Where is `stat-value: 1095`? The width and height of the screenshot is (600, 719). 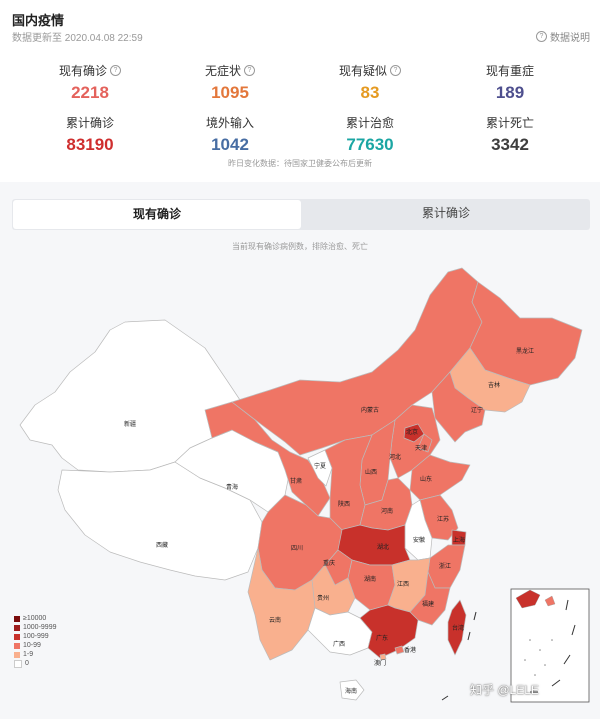
stat-value: 1095 is located at coordinates (230, 92).